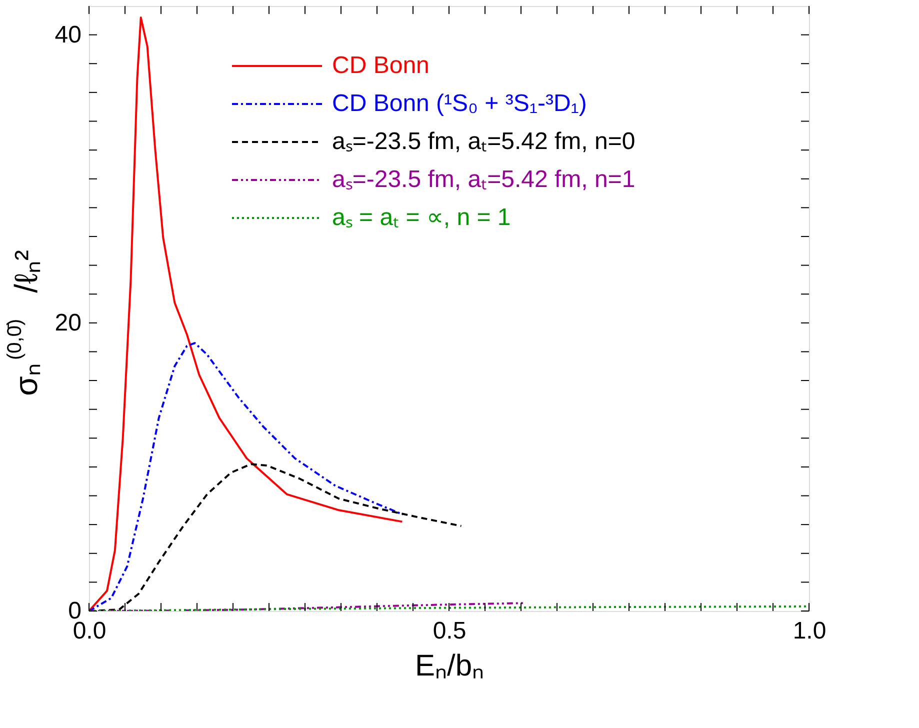 Image resolution: width=919 pixels, height=728 pixels. What do you see at coordinates (484, 179) in the screenshot?
I see `legend-label: aₛ=-23.5 fm, aₜ=5.42 fm, n=1` at bounding box center [484, 179].